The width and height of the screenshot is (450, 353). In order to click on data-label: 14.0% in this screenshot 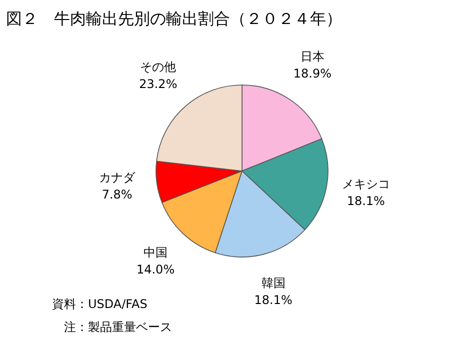, I will do `click(155, 269)`.